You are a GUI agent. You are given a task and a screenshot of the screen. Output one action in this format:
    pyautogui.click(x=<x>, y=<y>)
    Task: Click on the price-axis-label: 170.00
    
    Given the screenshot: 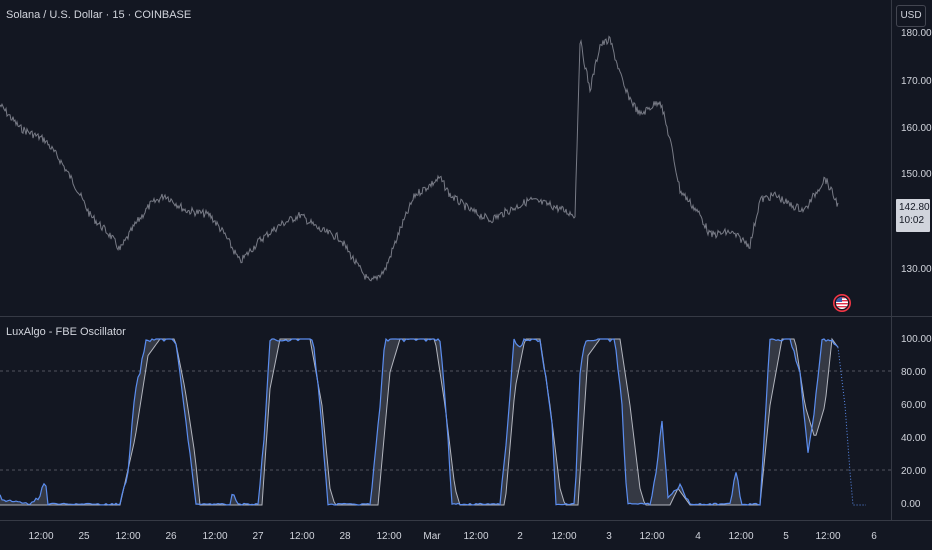 What is the action you would take?
    pyautogui.click(x=916, y=81)
    